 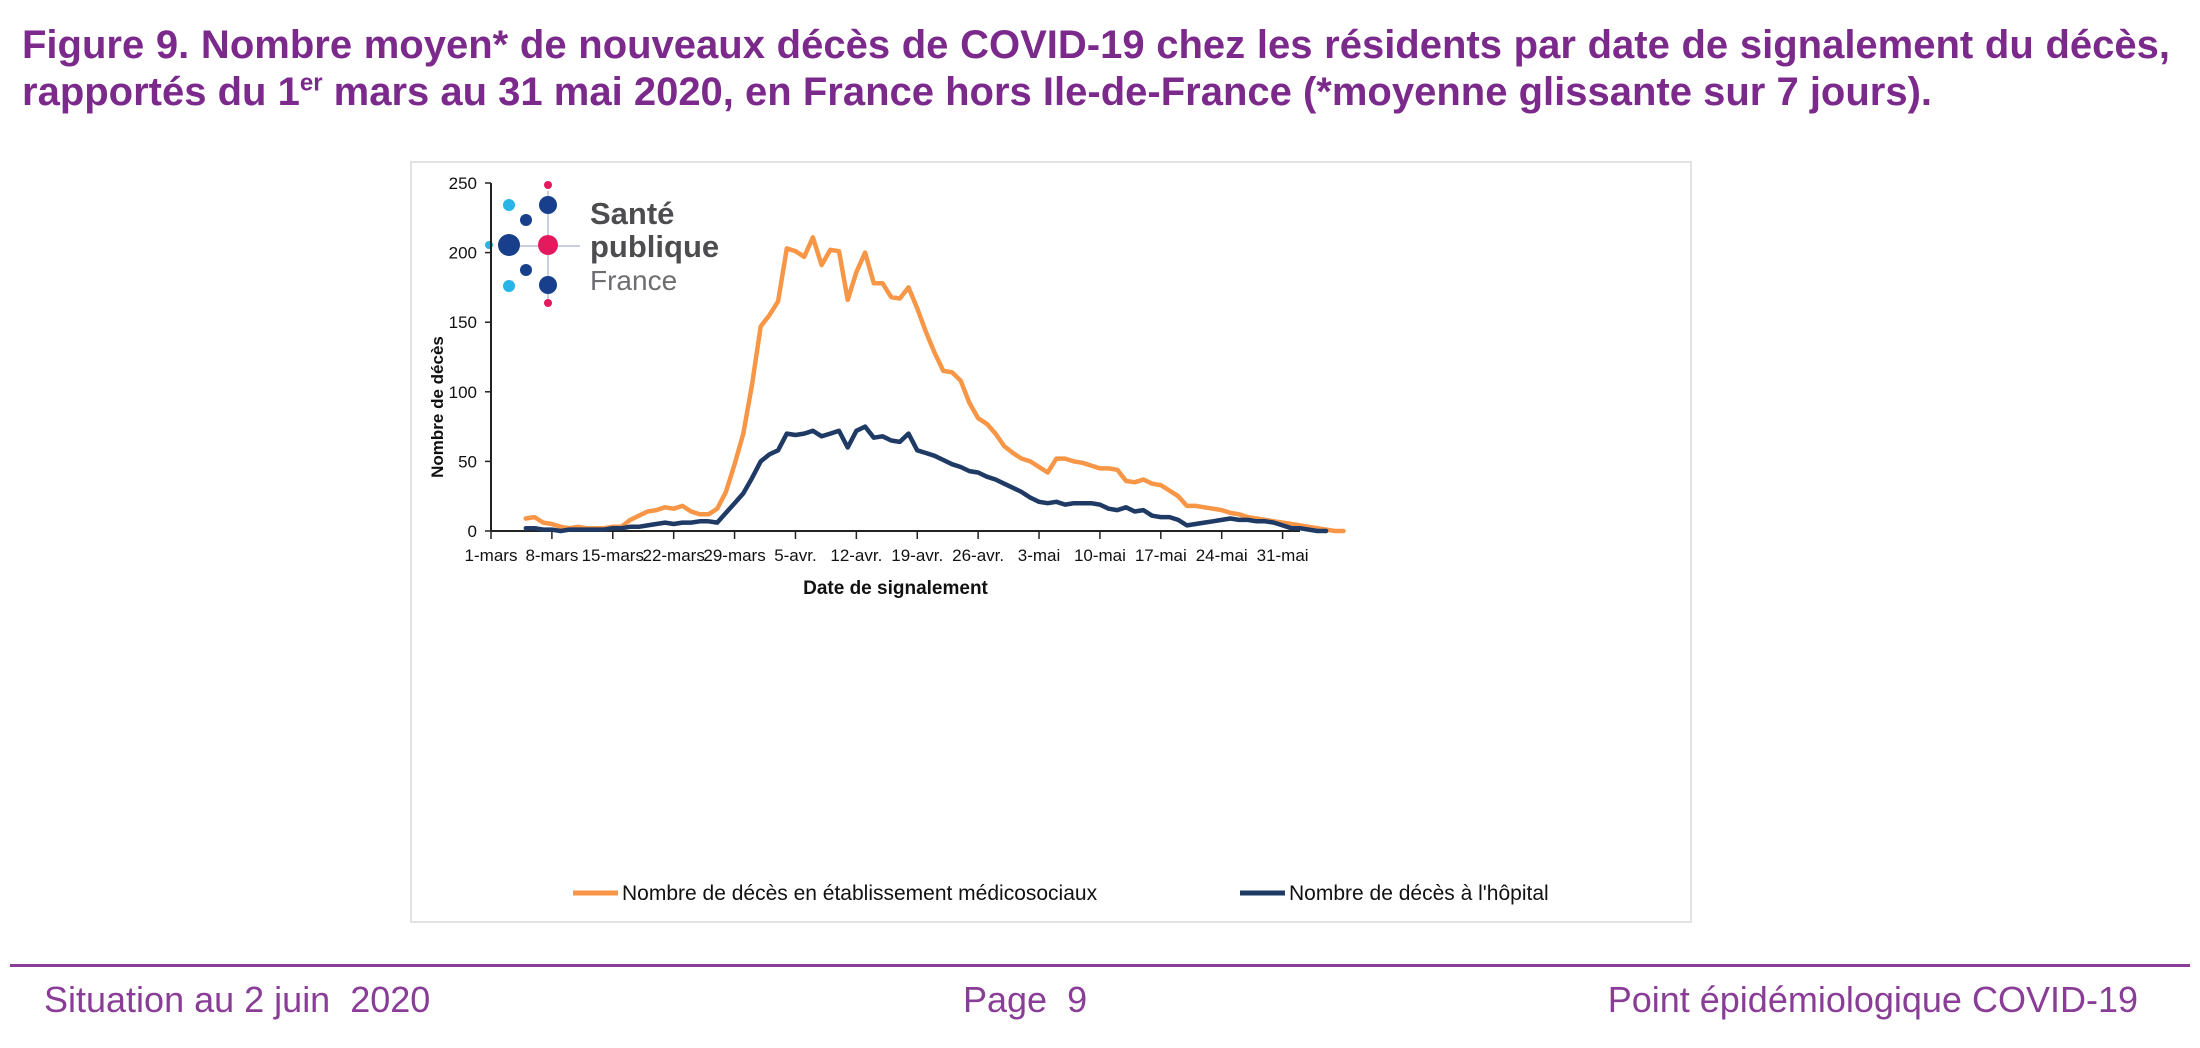 What do you see at coordinates (1039, 555) in the screenshot?
I see `x-tick-label: 3-mai` at bounding box center [1039, 555].